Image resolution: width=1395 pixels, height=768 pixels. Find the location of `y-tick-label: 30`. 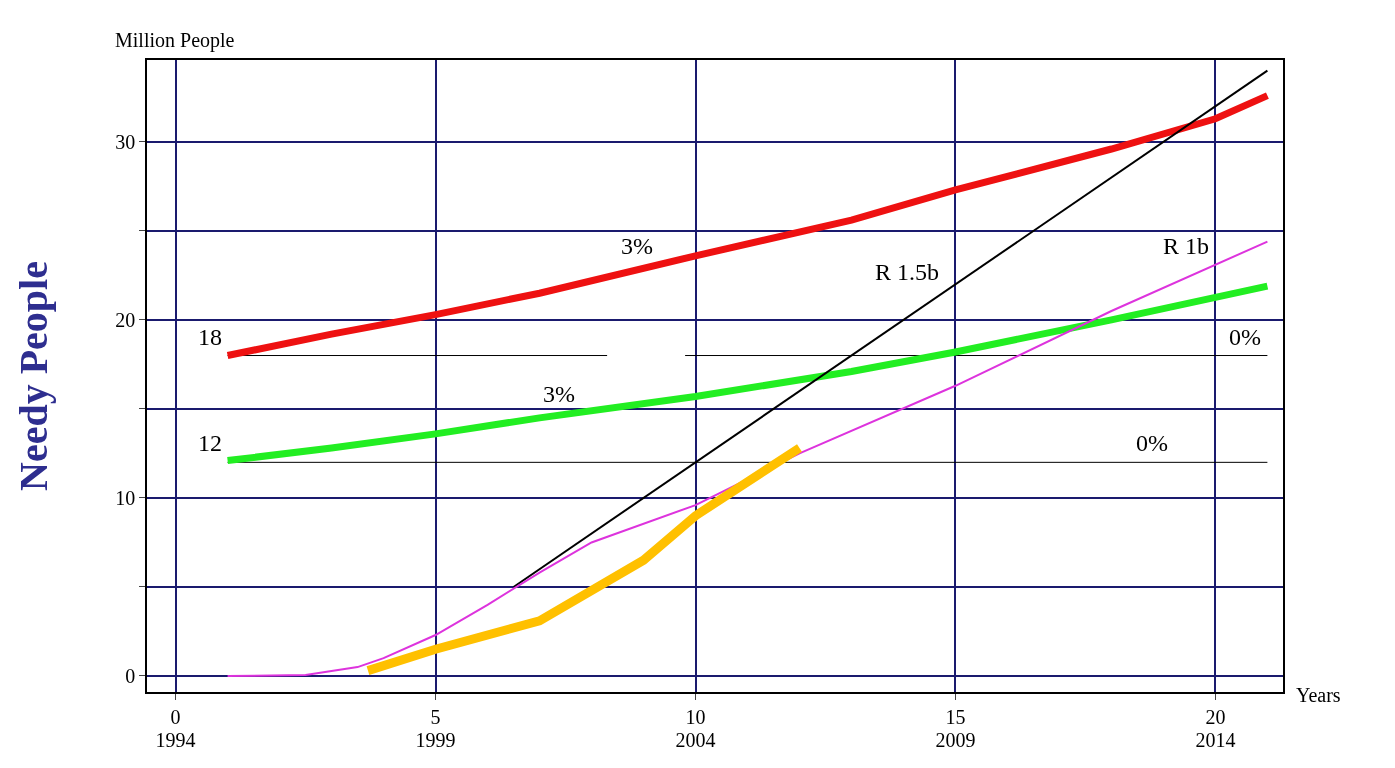

y-tick-label: 30 is located at coordinates (125, 141).